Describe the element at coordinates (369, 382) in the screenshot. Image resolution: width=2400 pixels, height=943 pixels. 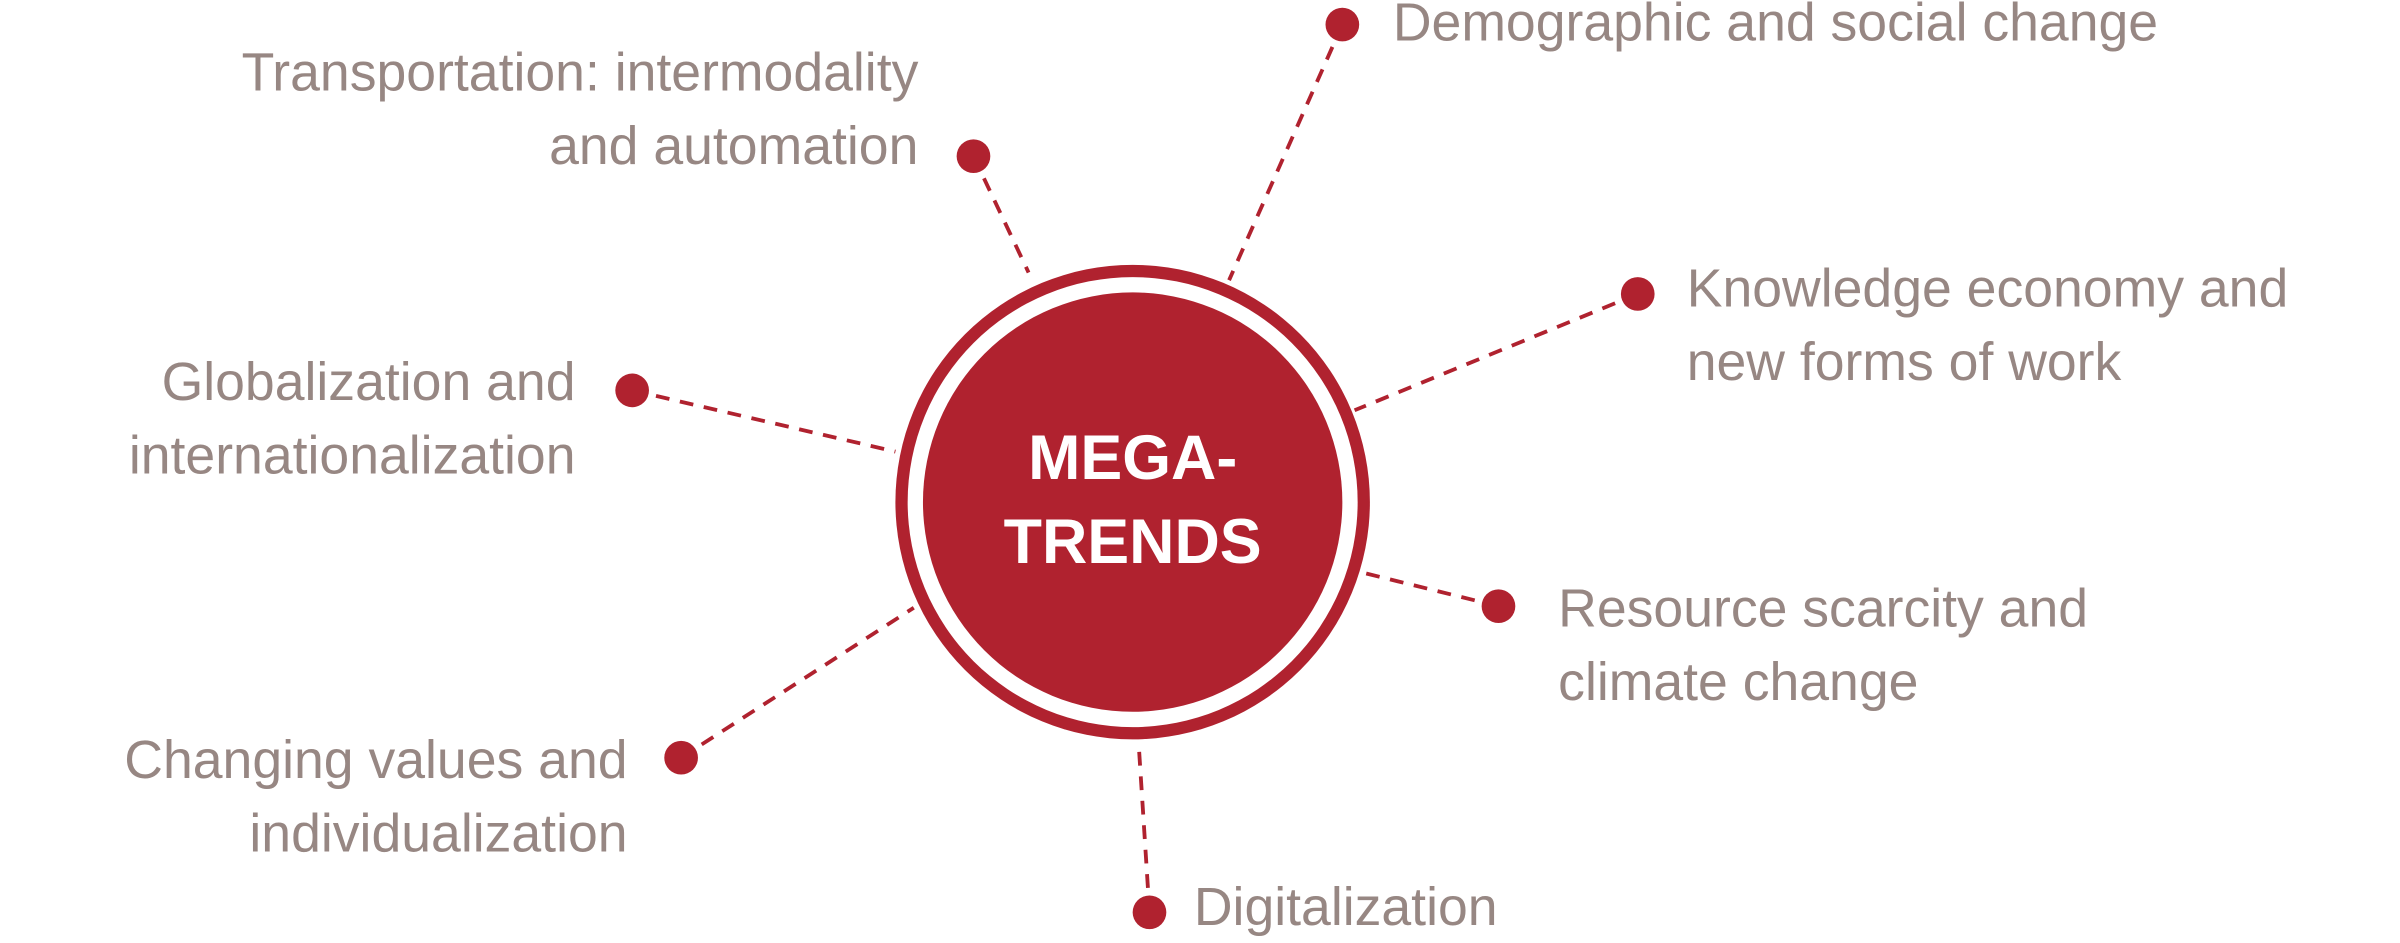
I see `node-label: Globalization and` at that location.